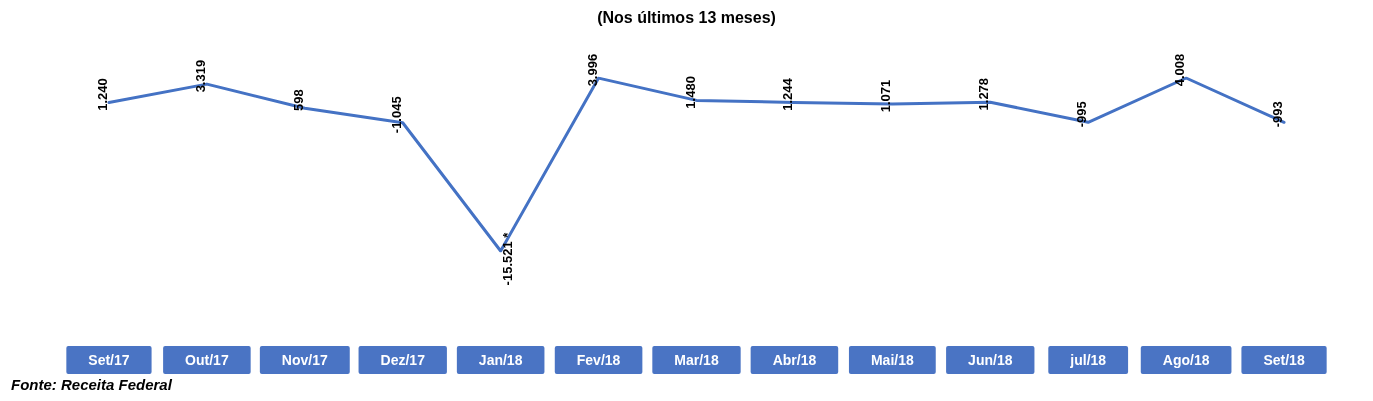  What do you see at coordinates (500, 360) in the screenshot?
I see `x-tick-label: Jan/18` at bounding box center [500, 360].